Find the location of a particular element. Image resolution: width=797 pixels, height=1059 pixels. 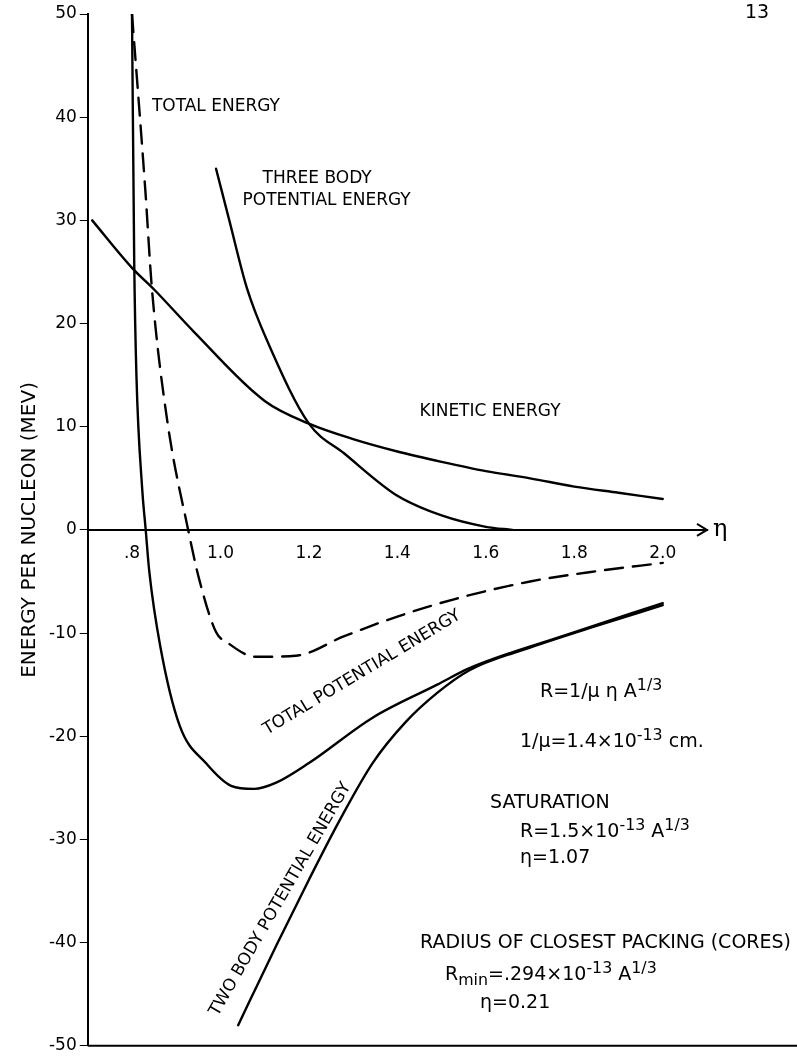

y-tick-label: 0 is located at coordinates (71, 528).